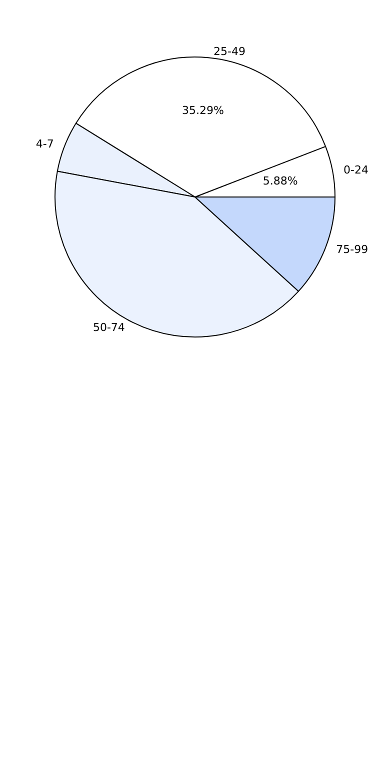 This screenshot has width=390, height=780. What do you see at coordinates (45, 144) in the screenshot?
I see `slice-label: 4-7` at bounding box center [45, 144].